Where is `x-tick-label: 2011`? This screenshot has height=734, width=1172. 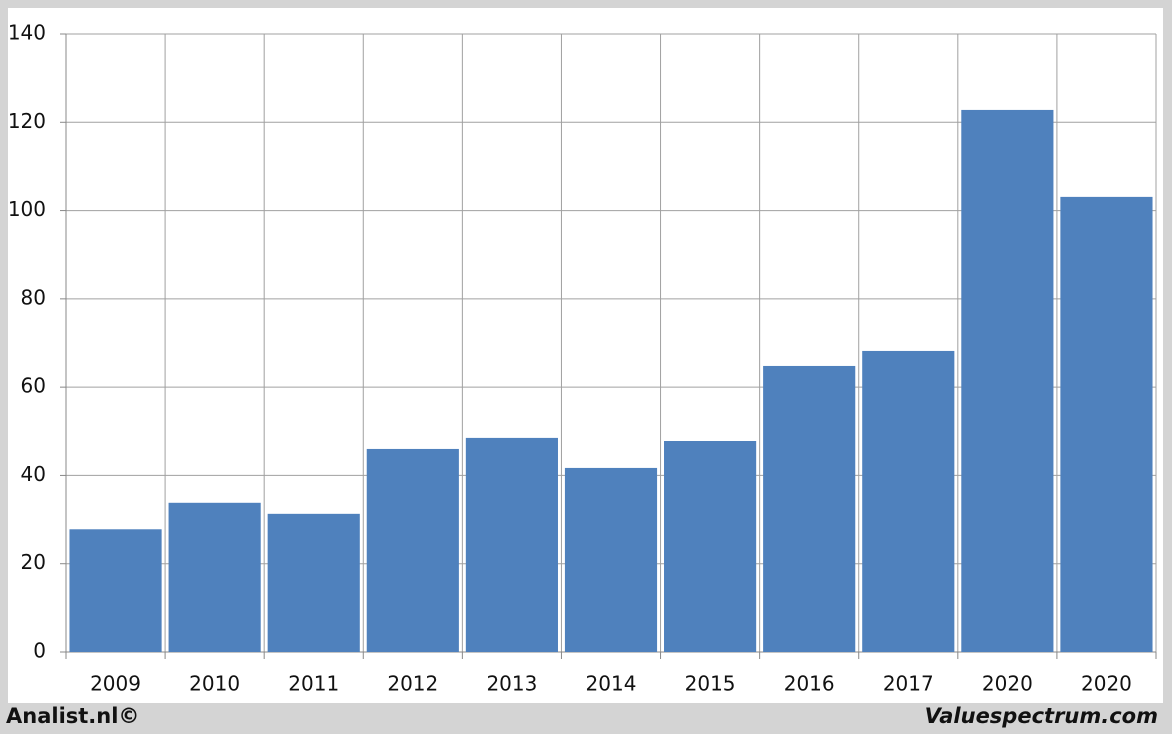
x-tick-label: 2011 is located at coordinates (313, 684).